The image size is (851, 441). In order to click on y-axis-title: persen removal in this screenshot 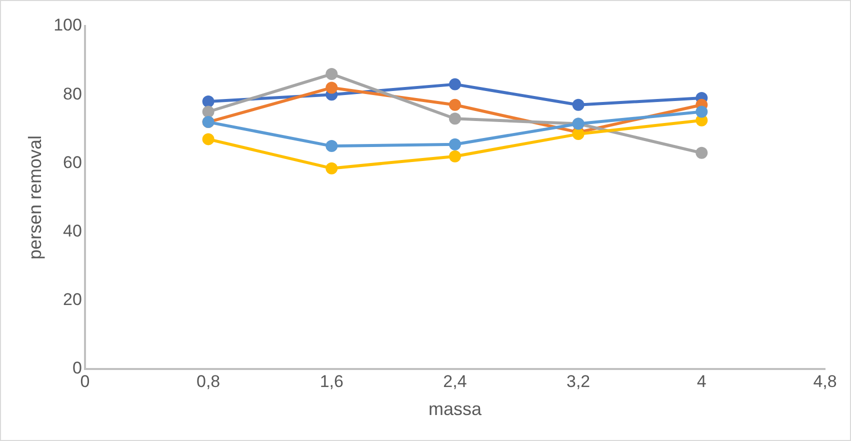, I will do `click(34, 197)`.